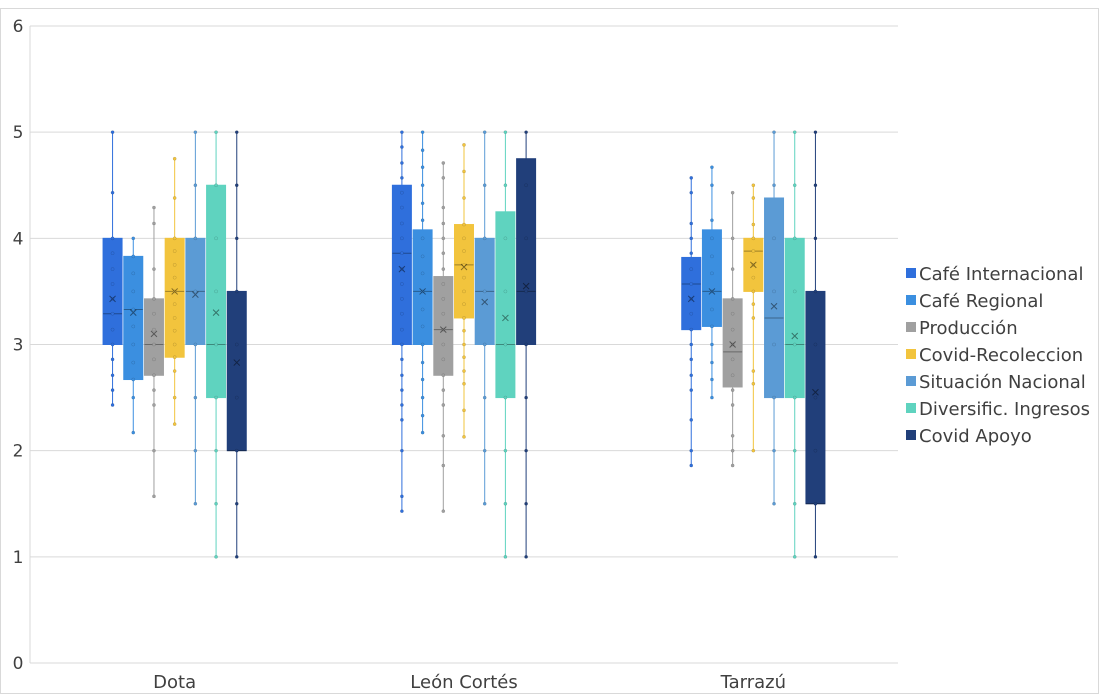 The height and width of the screenshot is (694, 1099). What do you see at coordinates (911, 300) in the screenshot?
I see `legend-swatch` at bounding box center [911, 300].